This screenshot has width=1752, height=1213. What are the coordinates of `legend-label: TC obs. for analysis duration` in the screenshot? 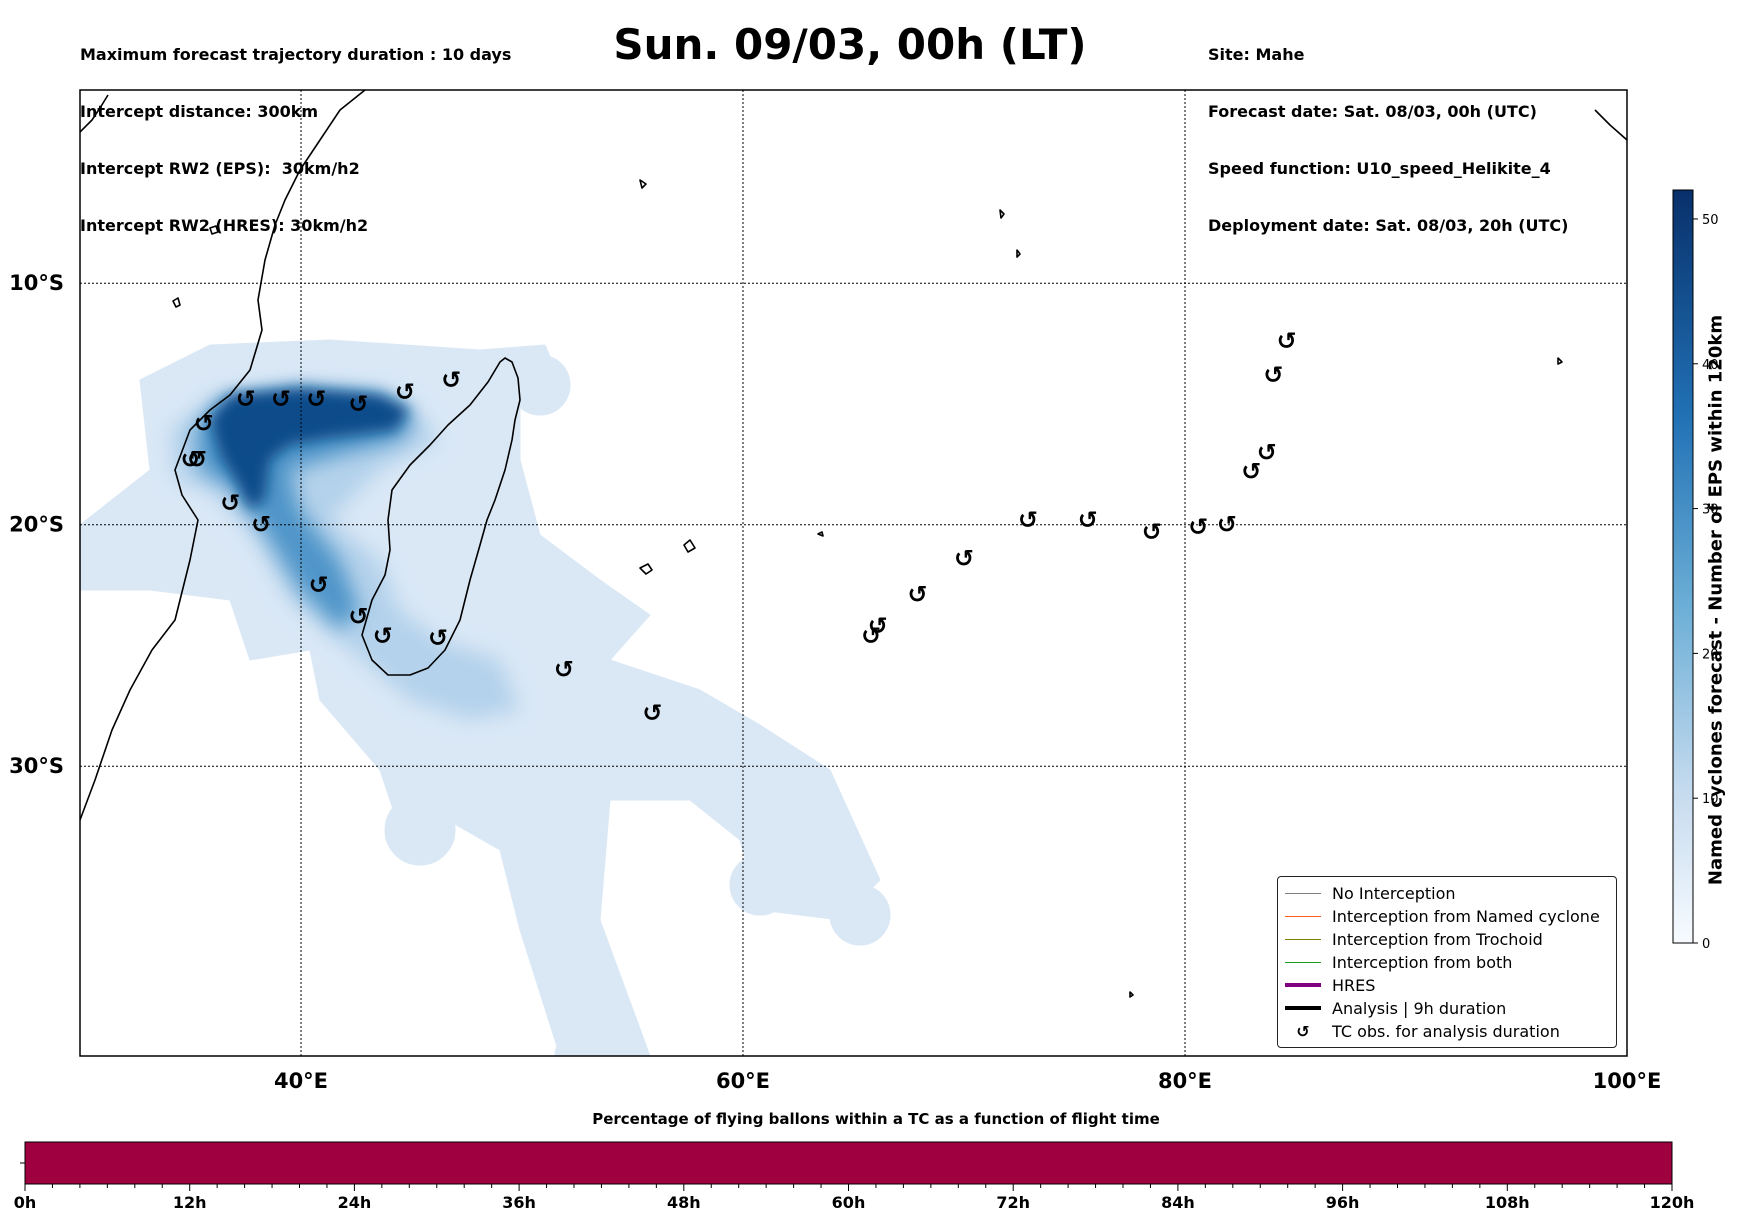 It's located at (1446, 1031).